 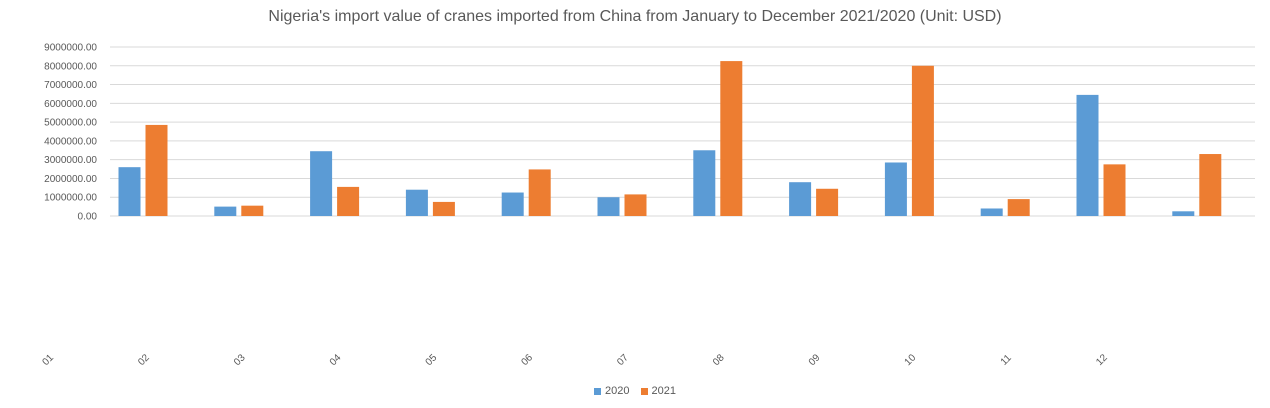 What do you see at coordinates (623, 360) in the screenshot?
I see `x-tick-label: 07` at bounding box center [623, 360].